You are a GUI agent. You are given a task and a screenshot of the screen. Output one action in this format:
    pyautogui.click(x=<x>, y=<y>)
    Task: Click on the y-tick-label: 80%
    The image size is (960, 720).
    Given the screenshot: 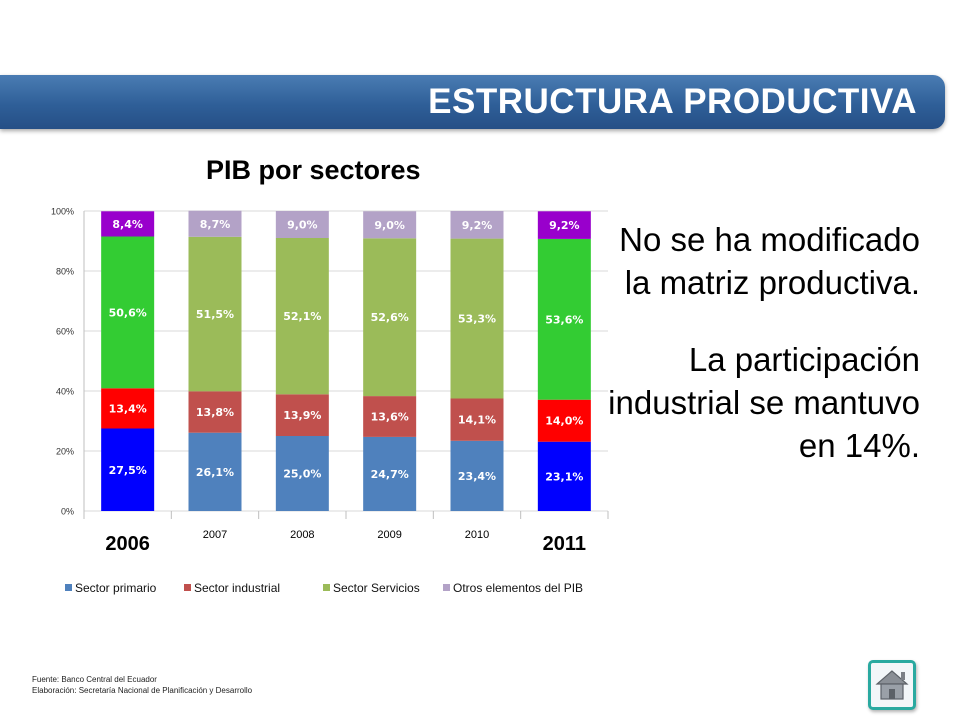 What is the action you would take?
    pyautogui.click(x=65, y=272)
    